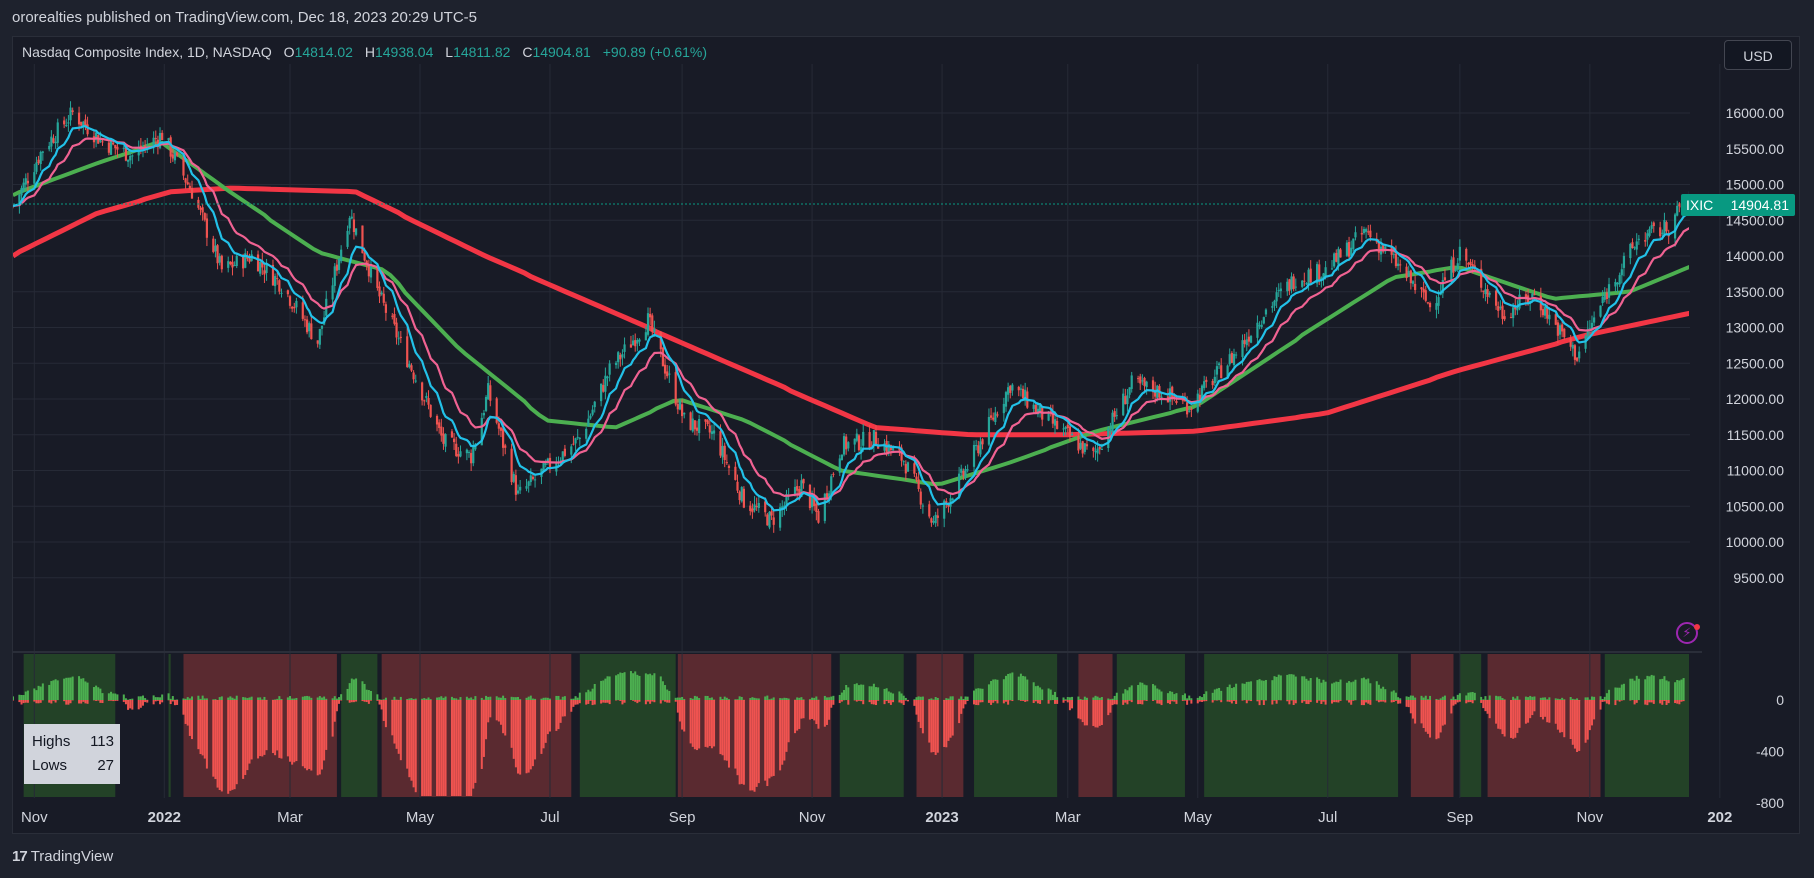  What do you see at coordinates (1687, 633) in the screenshot?
I see `lightning-icon: ⚡` at bounding box center [1687, 633].